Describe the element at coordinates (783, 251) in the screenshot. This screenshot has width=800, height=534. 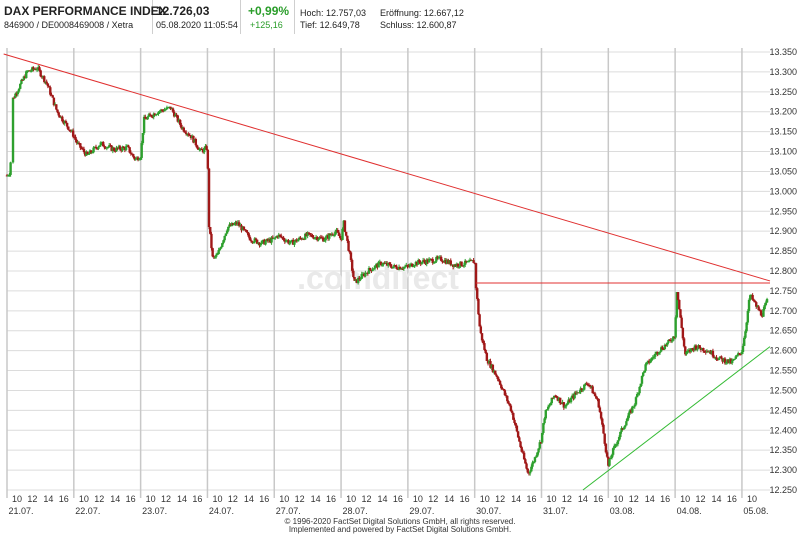
I see `y-tick-label: 12.850` at that location.